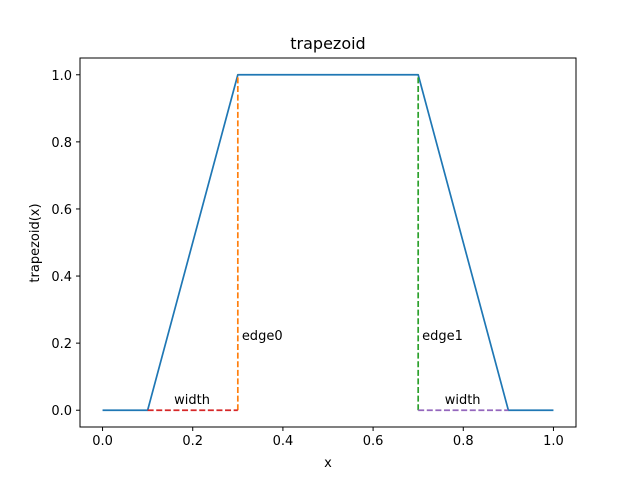  What do you see at coordinates (192, 441) in the screenshot?
I see `x-tick-label: 0.2` at bounding box center [192, 441].